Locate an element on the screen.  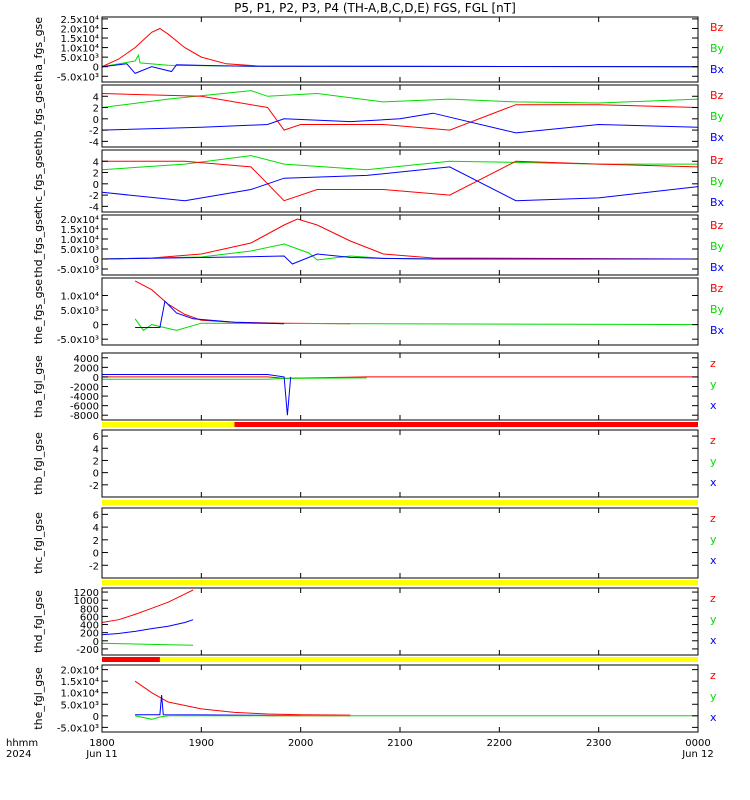
y-tick-label: 2000 is located at coordinates (86, 368).